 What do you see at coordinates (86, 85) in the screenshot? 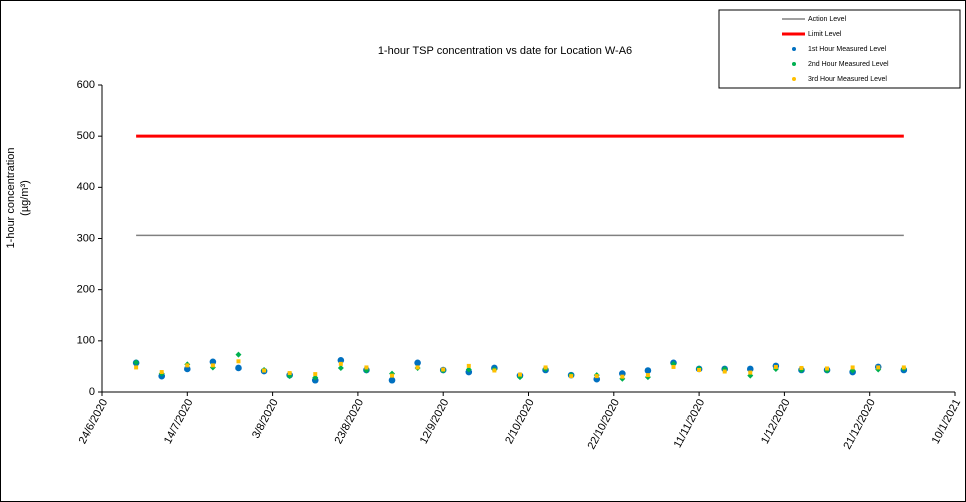
I see `y-tick-label: 600` at bounding box center [86, 85].